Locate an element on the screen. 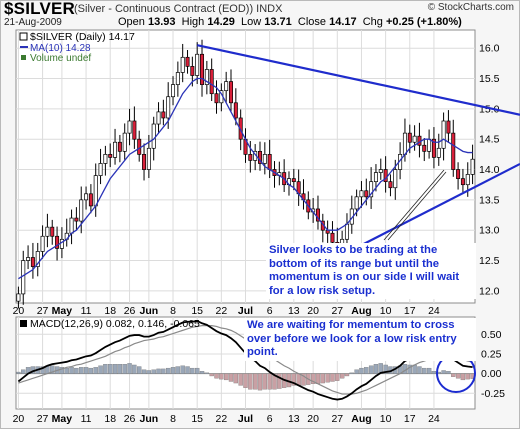 This screenshot has width=520, height=429. price-x-tick-label: 24 is located at coordinates (434, 311).